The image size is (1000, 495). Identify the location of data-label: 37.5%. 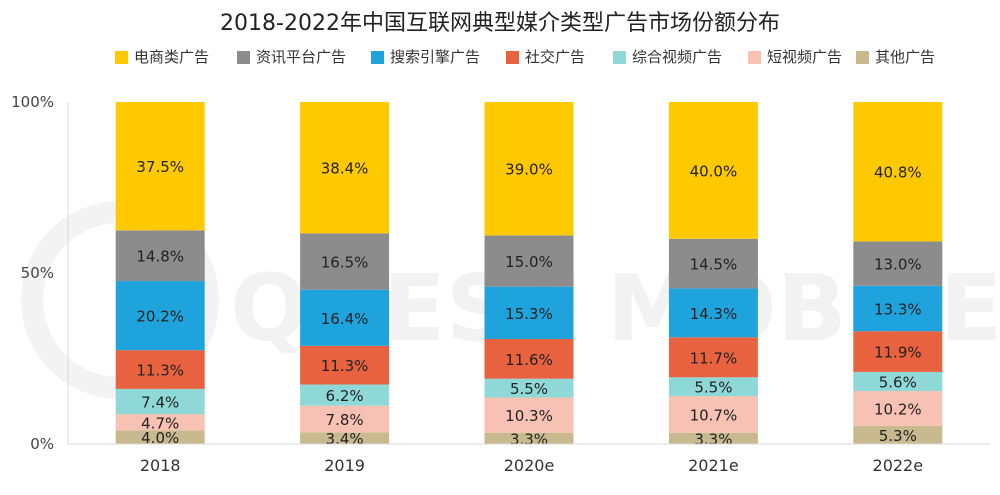
(160, 167).